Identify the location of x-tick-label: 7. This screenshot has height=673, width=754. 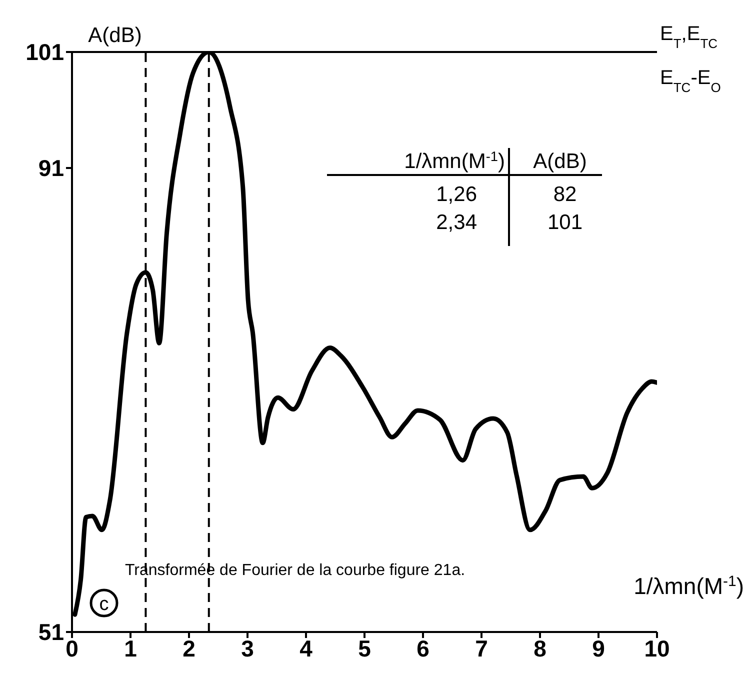
(481, 648).